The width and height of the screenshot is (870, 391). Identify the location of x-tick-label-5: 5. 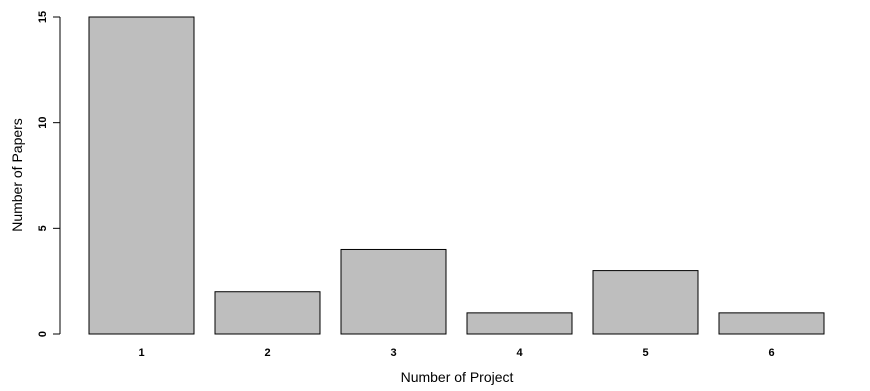
(645, 353).